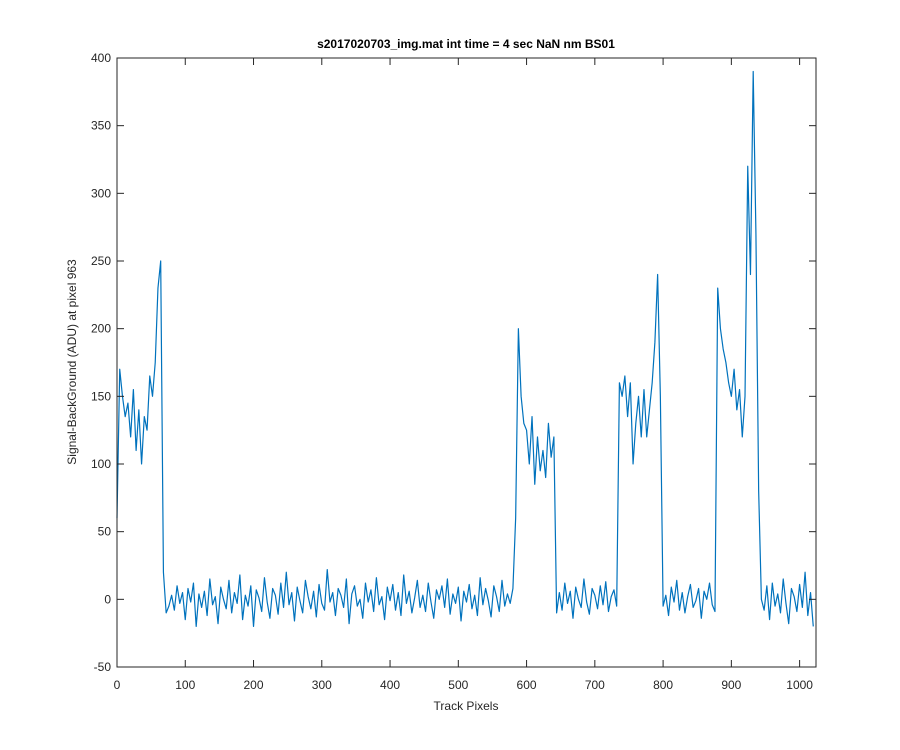 The height and width of the screenshot is (750, 900). I want to click on x-tick-label: 500, so click(458, 685).